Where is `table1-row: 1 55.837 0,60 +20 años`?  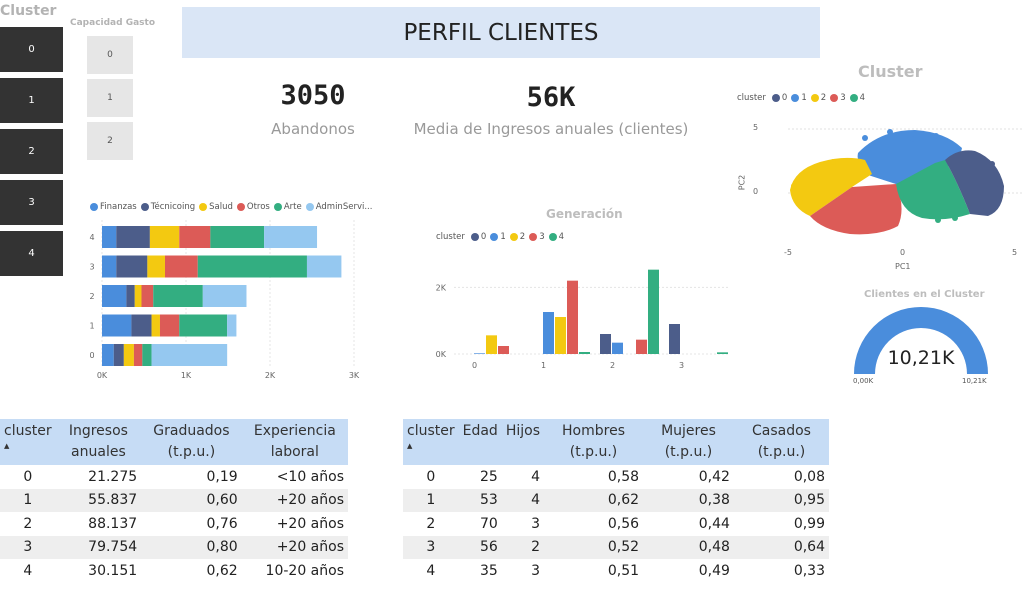
table1-row: 1 55.837 0,60 +20 años is located at coordinates (174, 500).